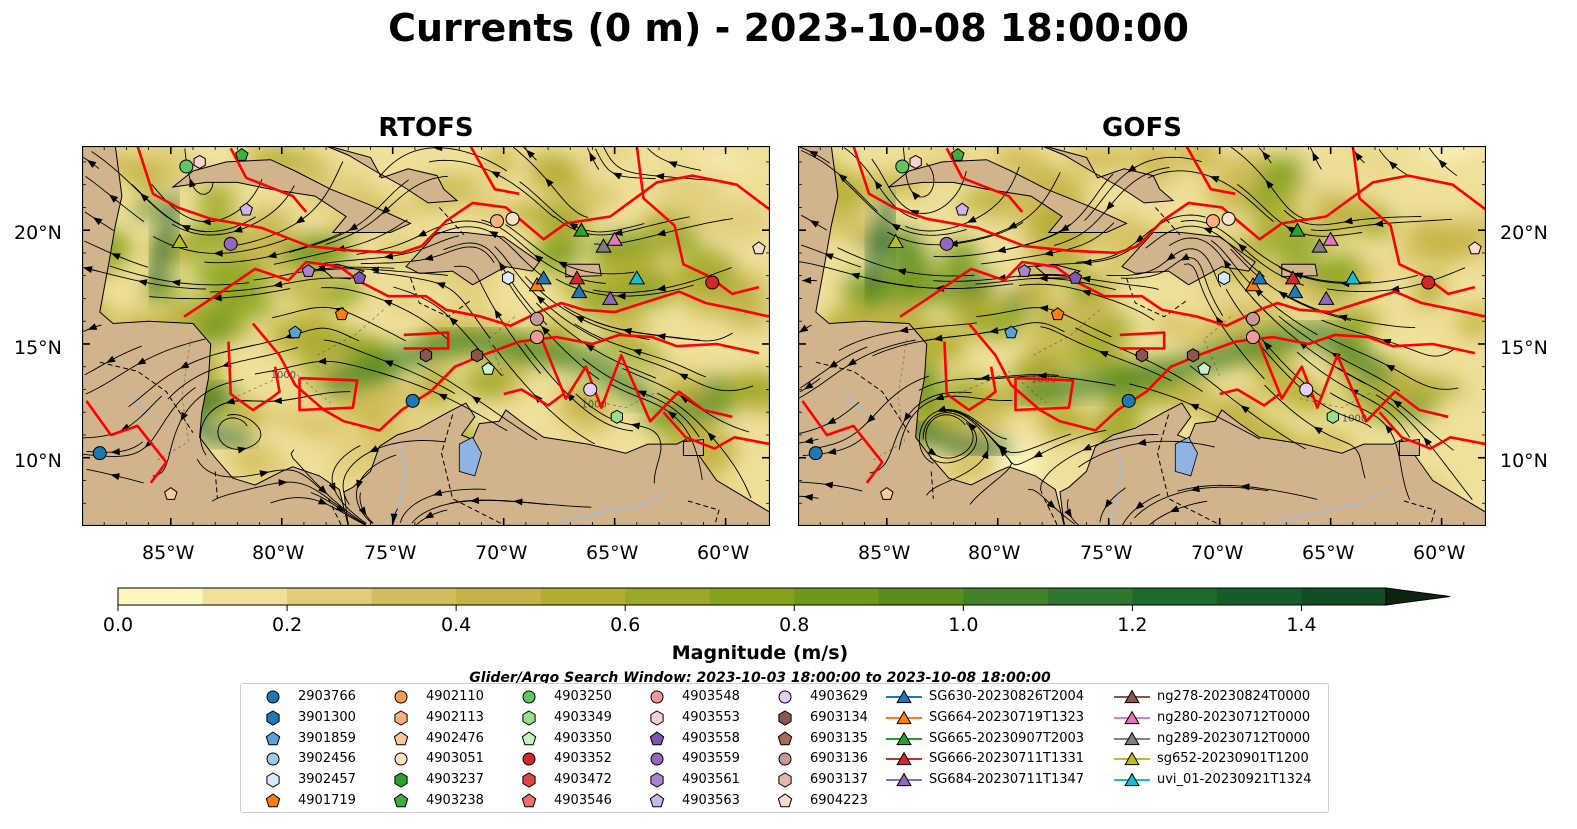 This screenshot has height=829, width=1577. I want to click on legend-entry: 4903250, so click(571, 697).